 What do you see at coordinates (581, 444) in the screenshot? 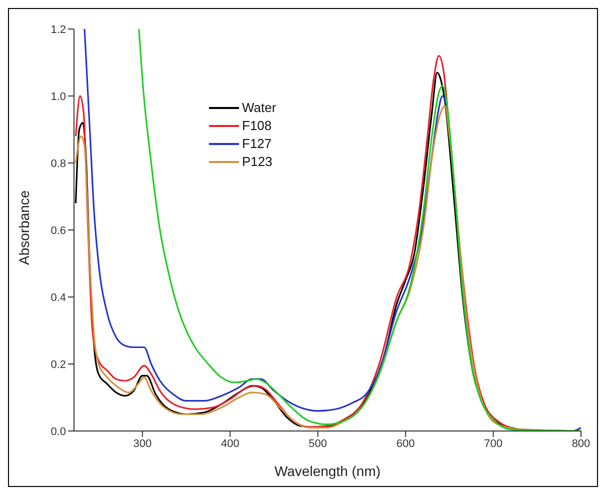
I see `x-tick-label: 800` at bounding box center [581, 444].